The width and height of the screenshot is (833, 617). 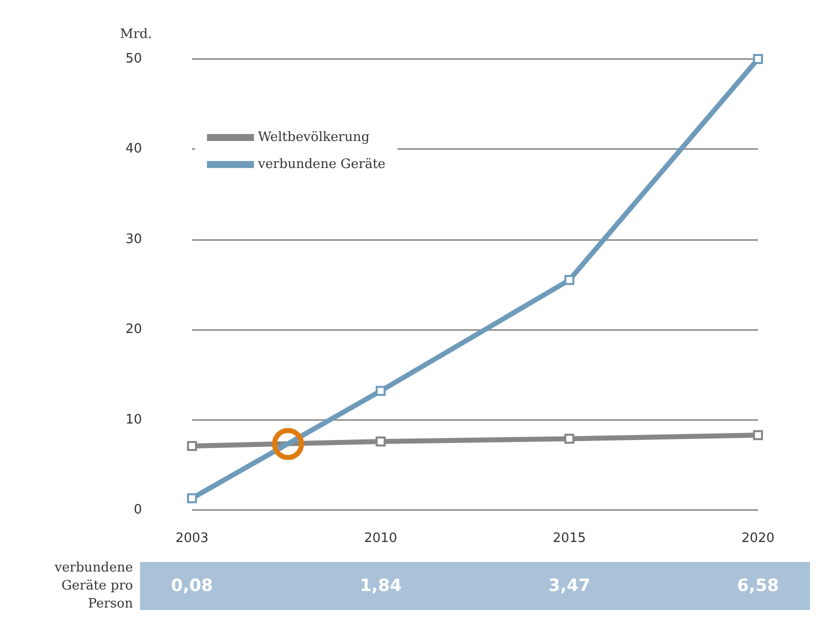 I want to click on text: 6,58, so click(x=758, y=586).